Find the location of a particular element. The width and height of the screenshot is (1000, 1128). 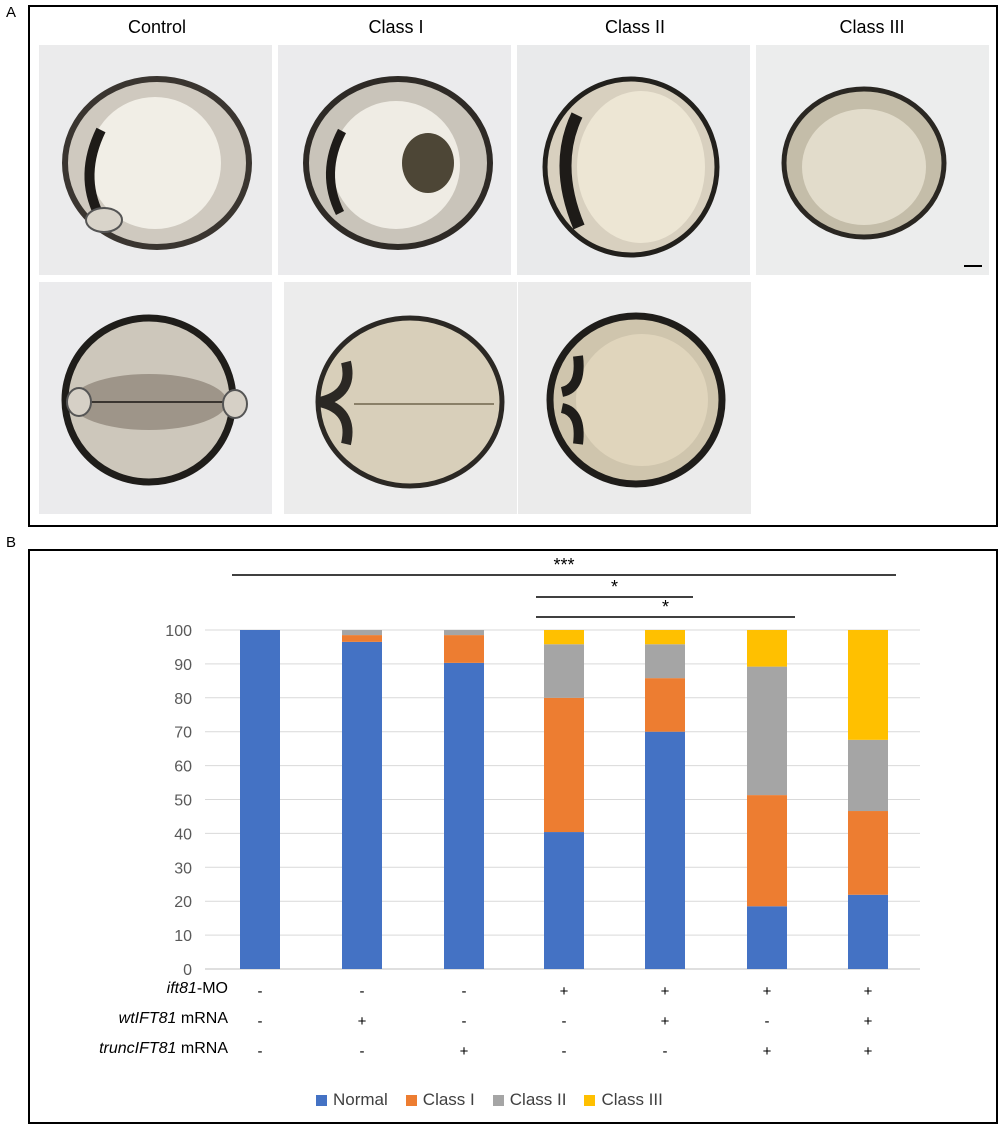

condition-sign-row-3-col-4: - is located at coordinates (564, 1051).